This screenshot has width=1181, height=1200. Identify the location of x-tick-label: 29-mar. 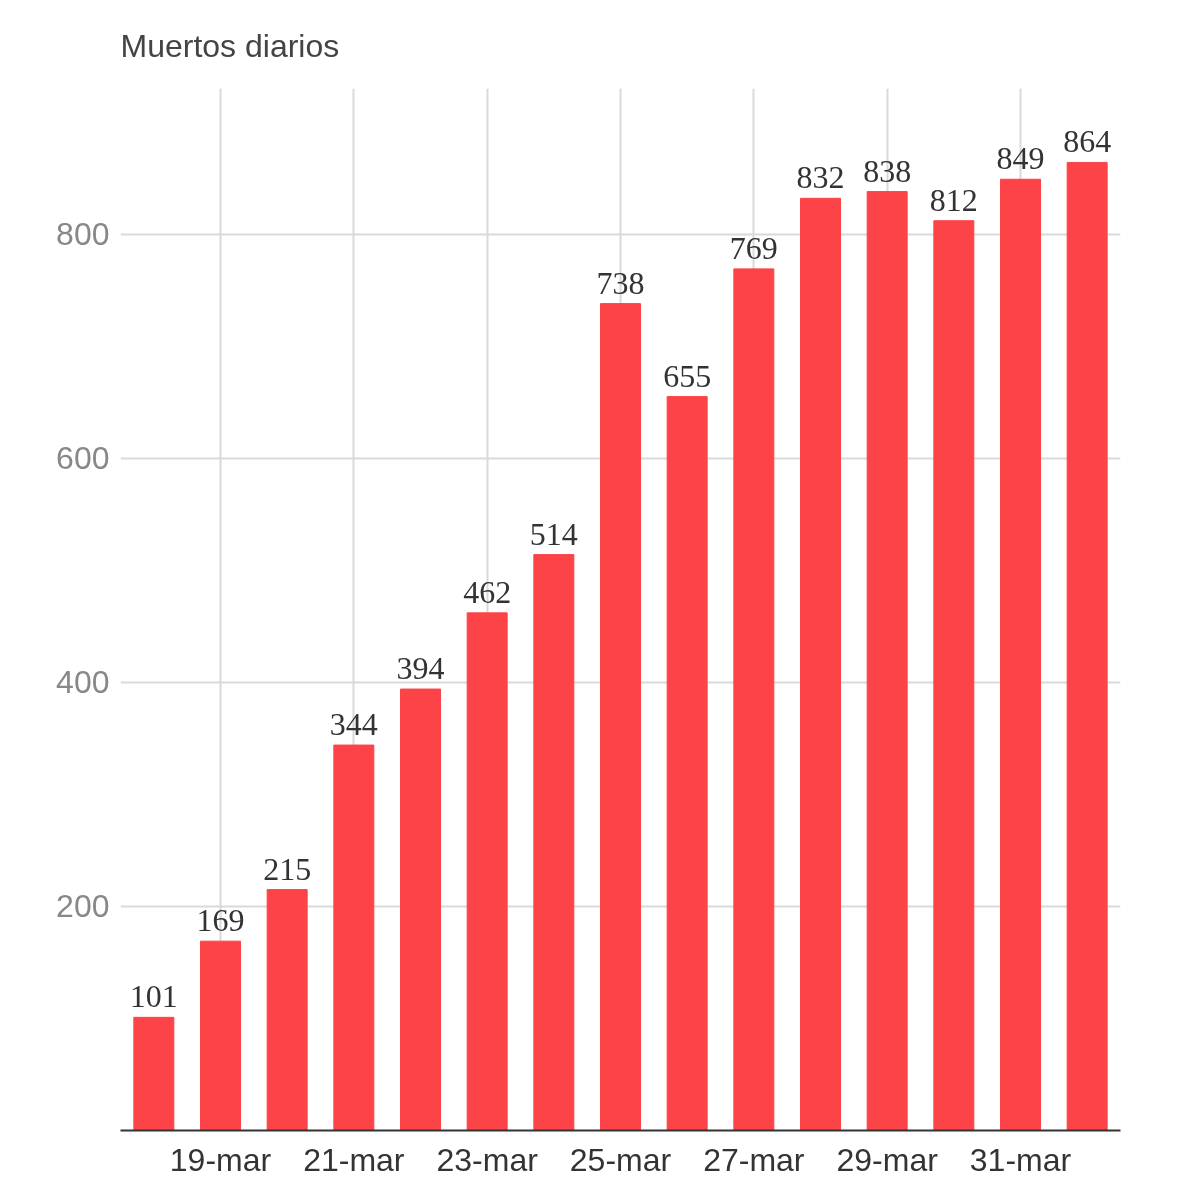
(887, 1159).